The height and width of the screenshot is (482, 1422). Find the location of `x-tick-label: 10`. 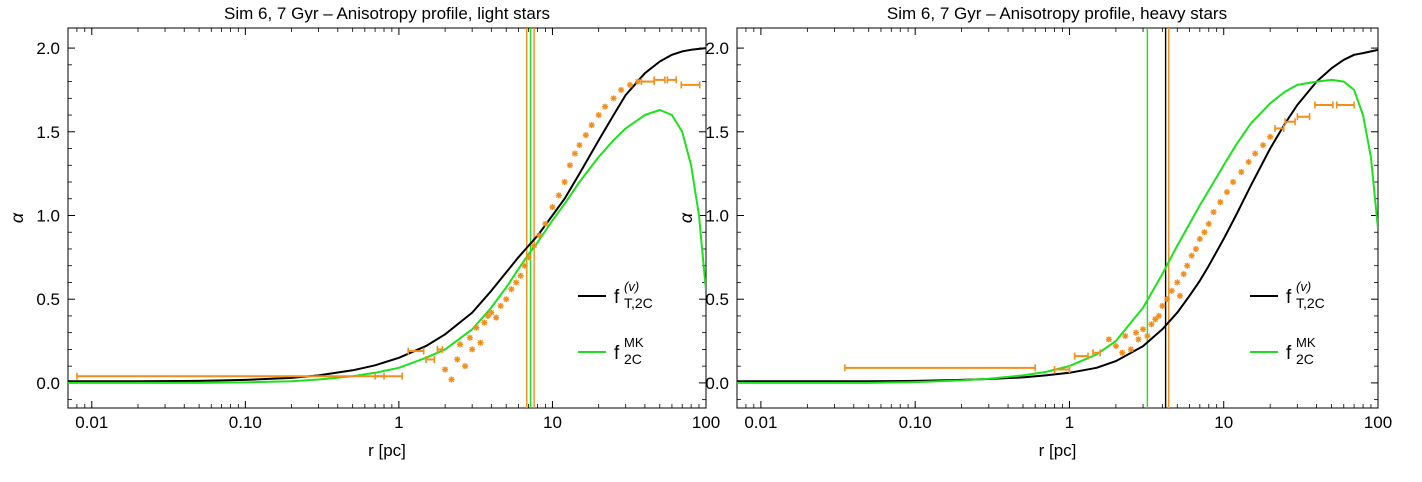

x-tick-label: 10 is located at coordinates (552, 422).